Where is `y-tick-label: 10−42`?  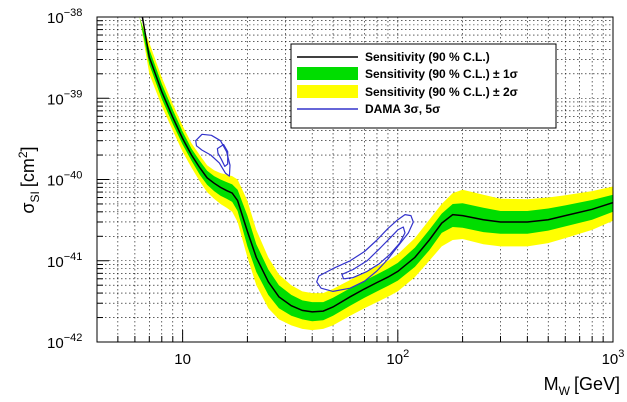
y-tick-label: 10−42 is located at coordinates (64, 342).